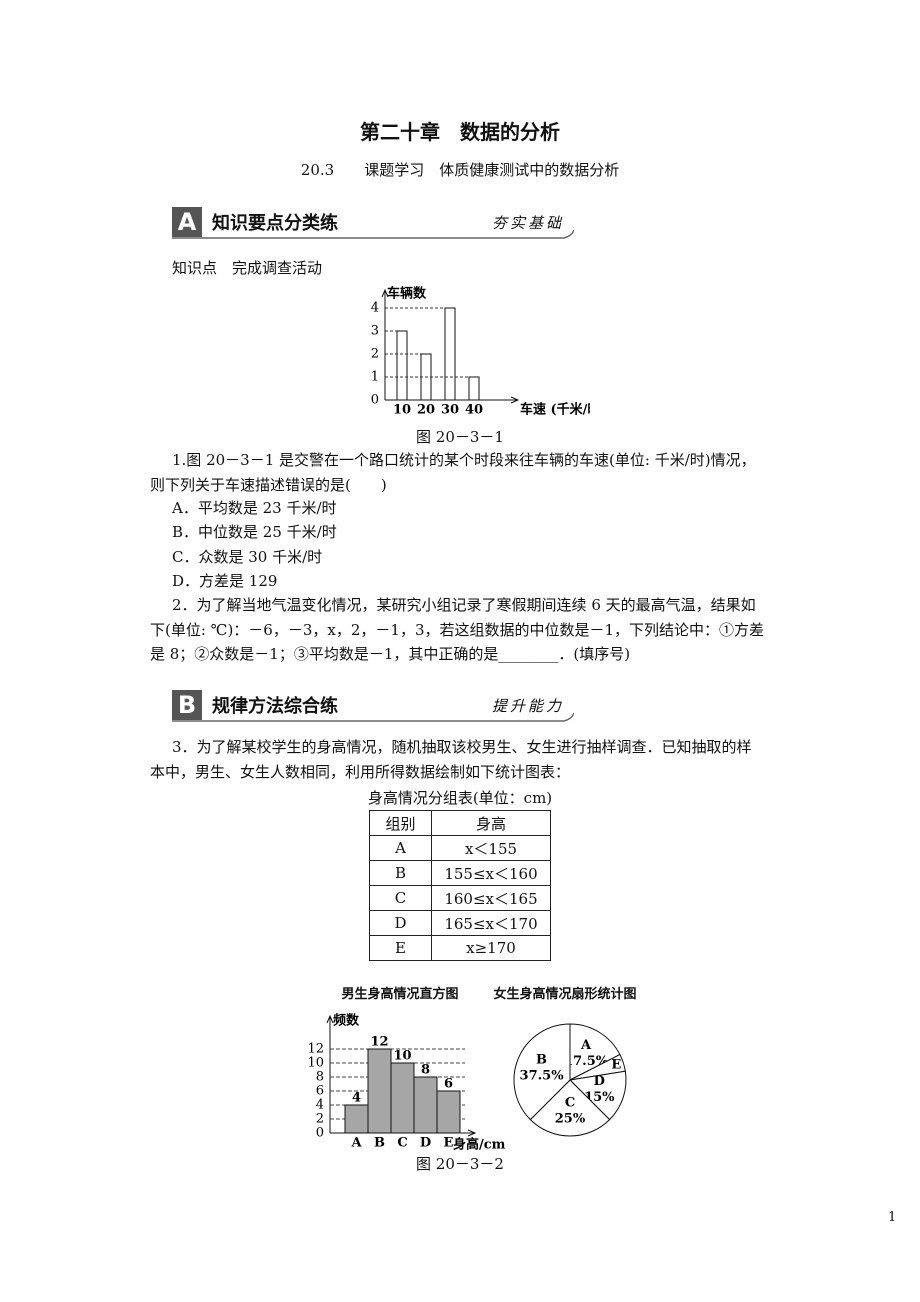  Describe the element at coordinates (555, 410) in the screenshot. I see `x-axis-label: 车速 (千米/时)` at that location.